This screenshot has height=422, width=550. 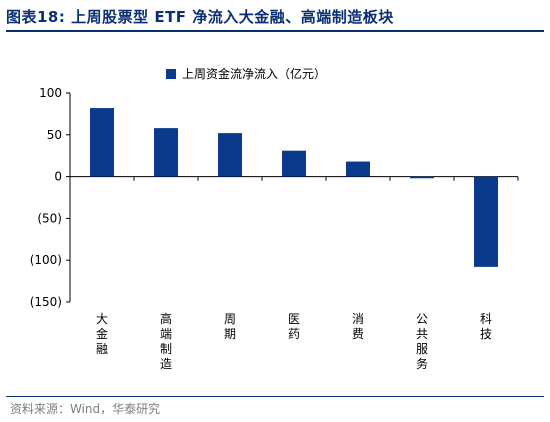 I want to click on y-tick-label: 0, so click(x=58, y=177).